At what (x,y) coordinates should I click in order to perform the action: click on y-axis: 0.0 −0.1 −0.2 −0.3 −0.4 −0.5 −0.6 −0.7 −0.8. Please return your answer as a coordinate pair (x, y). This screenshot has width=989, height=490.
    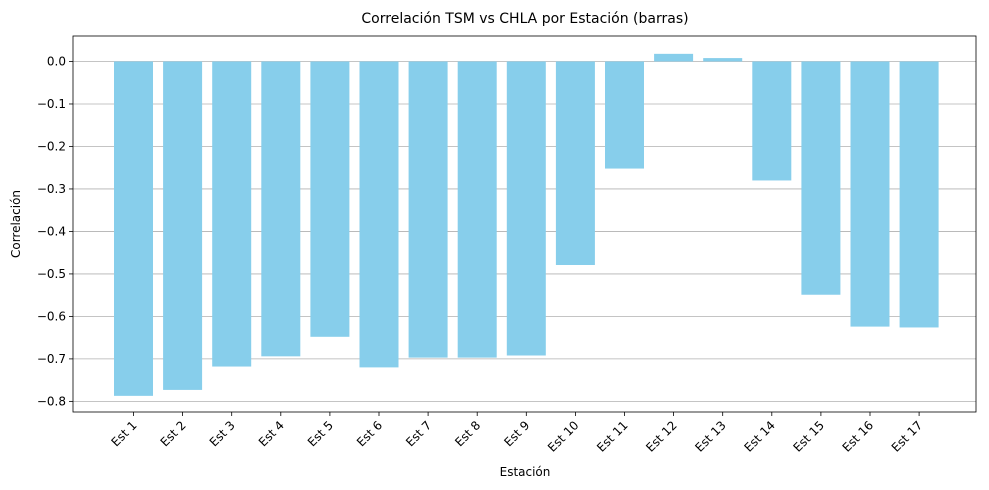
    Looking at the image, I should click on (55, 231).